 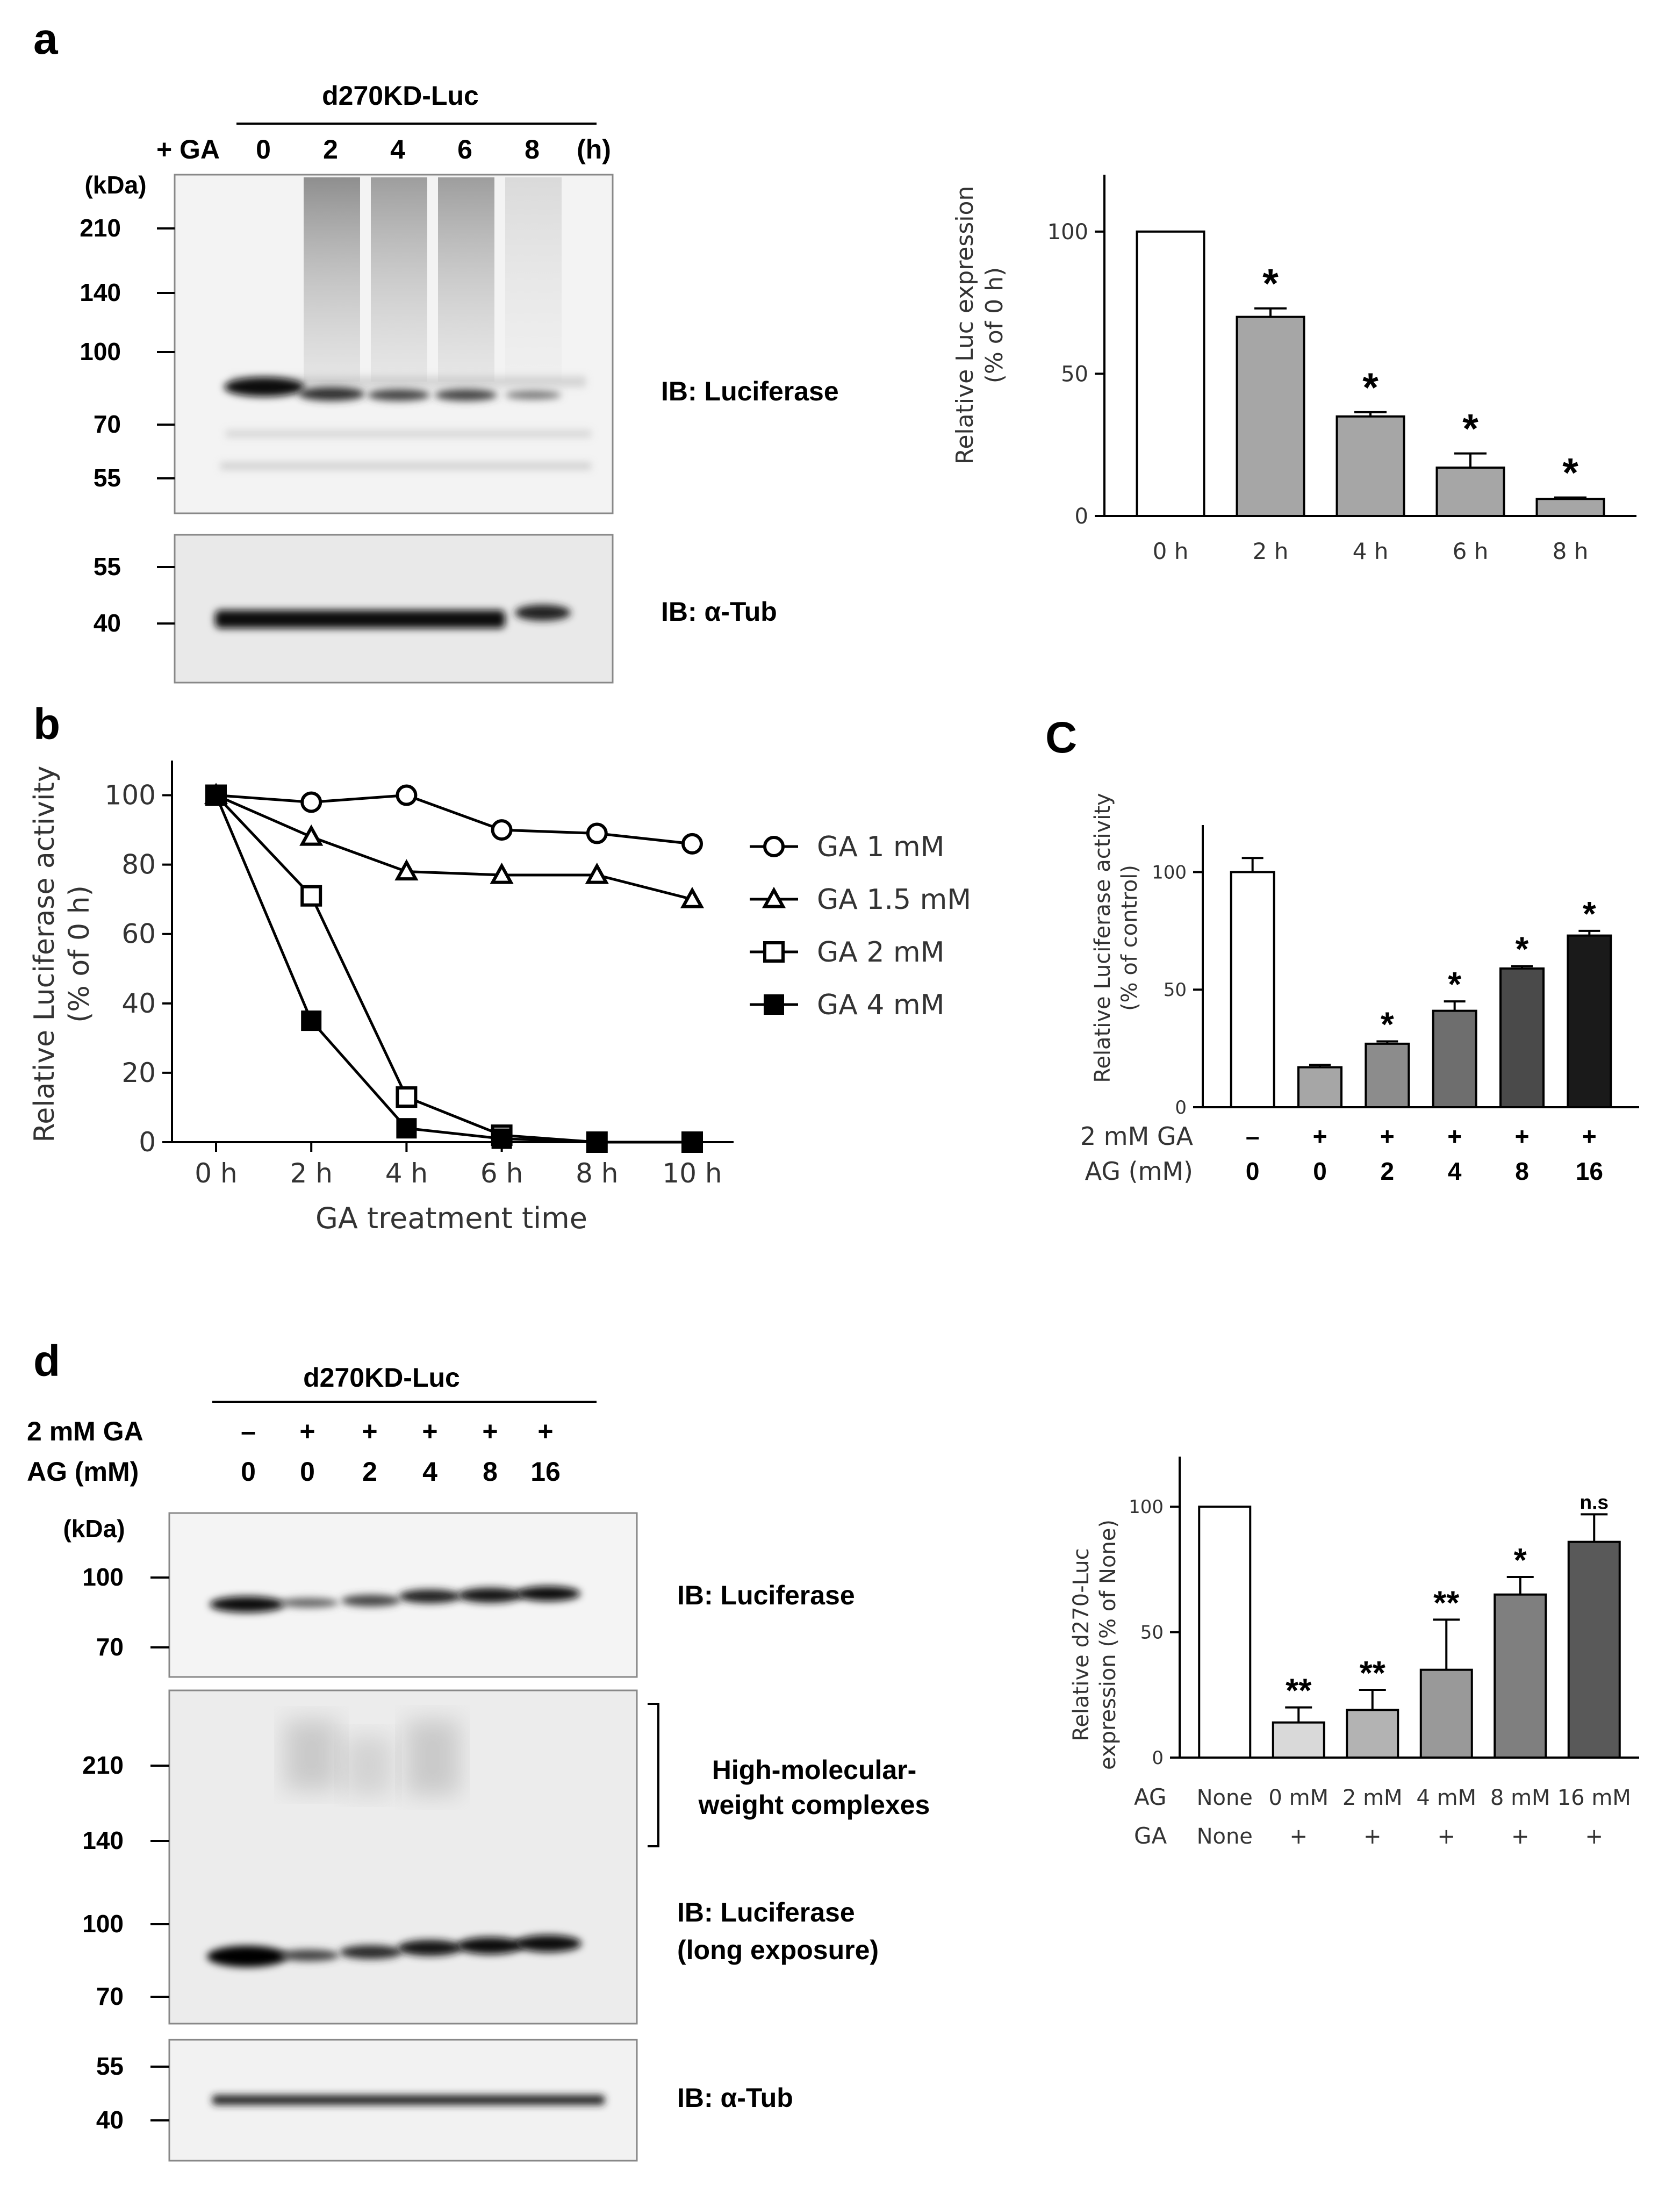 What do you see at coordinates (465, 149) in the screenshot?
I see `blot-a-lane-3: 6` at bounding box center [465, 149].